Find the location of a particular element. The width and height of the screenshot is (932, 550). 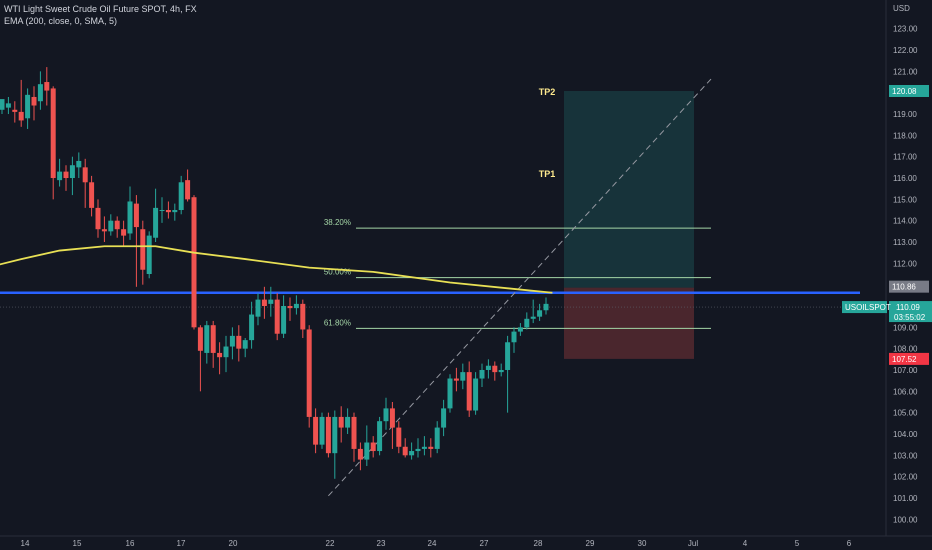

target-zone is located at coordinates (629, 189).